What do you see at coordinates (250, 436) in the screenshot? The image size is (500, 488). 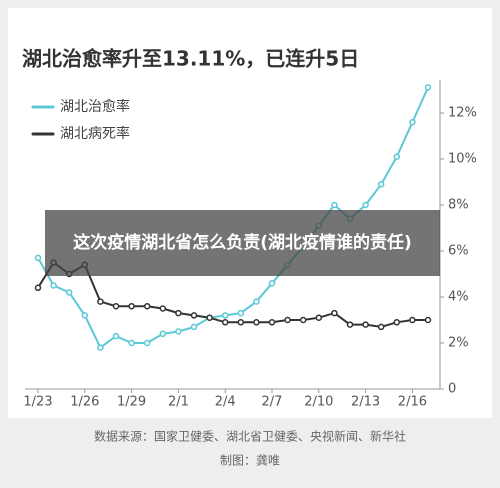 I see `source: 数据来源：国家卫健委、湖北省卫健委、央视新闻、新华社` at bounding box center [250, 436].